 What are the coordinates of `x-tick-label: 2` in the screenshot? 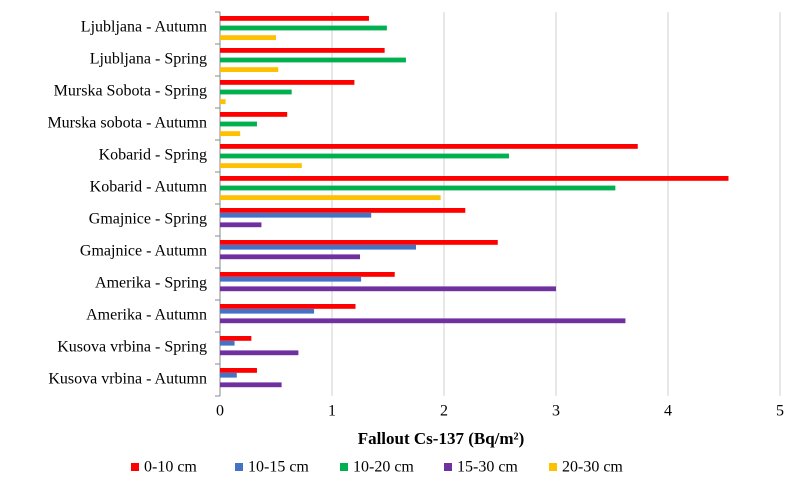 It's located at (444, 411).